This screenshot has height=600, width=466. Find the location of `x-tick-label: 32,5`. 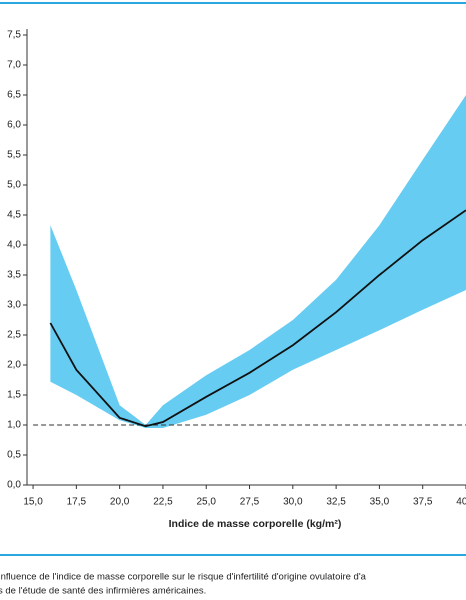

x-tick-label: 32,5 is located at coordinates (336, 502).